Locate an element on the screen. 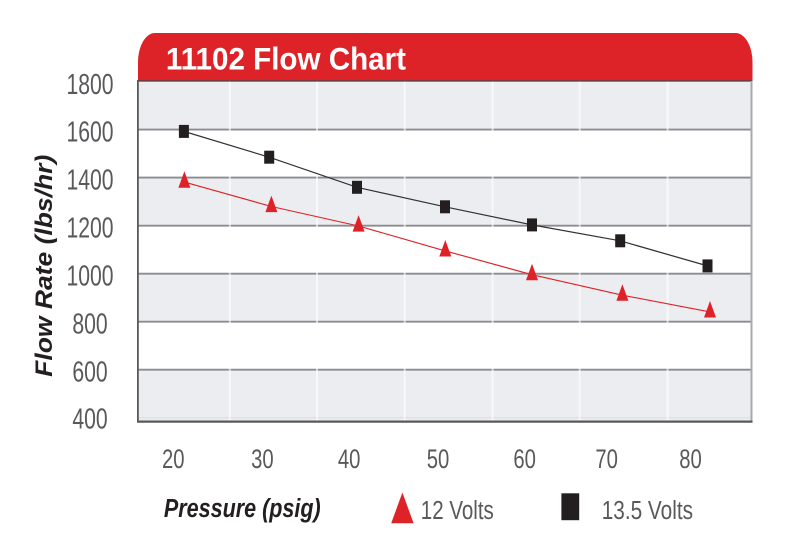  svg-text: 50 is located at coordinates (438, 459).